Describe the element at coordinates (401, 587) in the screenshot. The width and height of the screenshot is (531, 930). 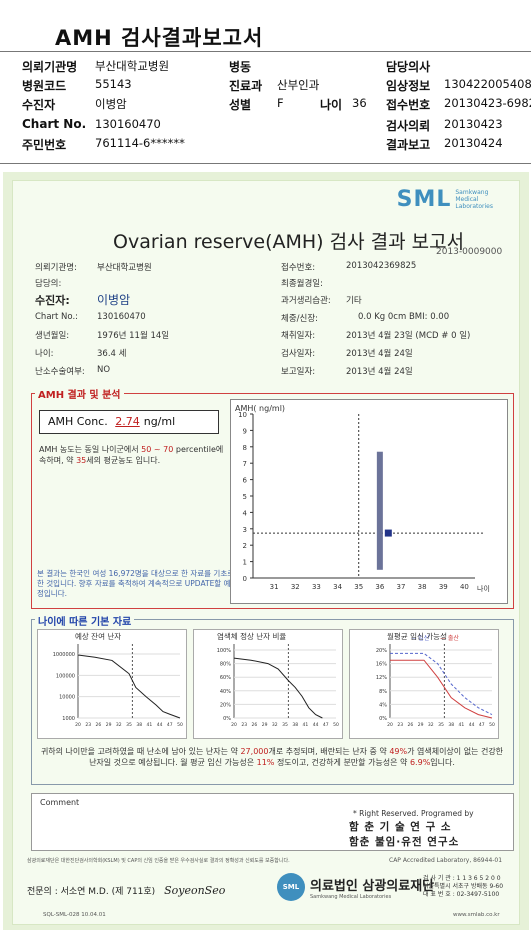
I see `amh-chart-xtick-label: 37` at that location.